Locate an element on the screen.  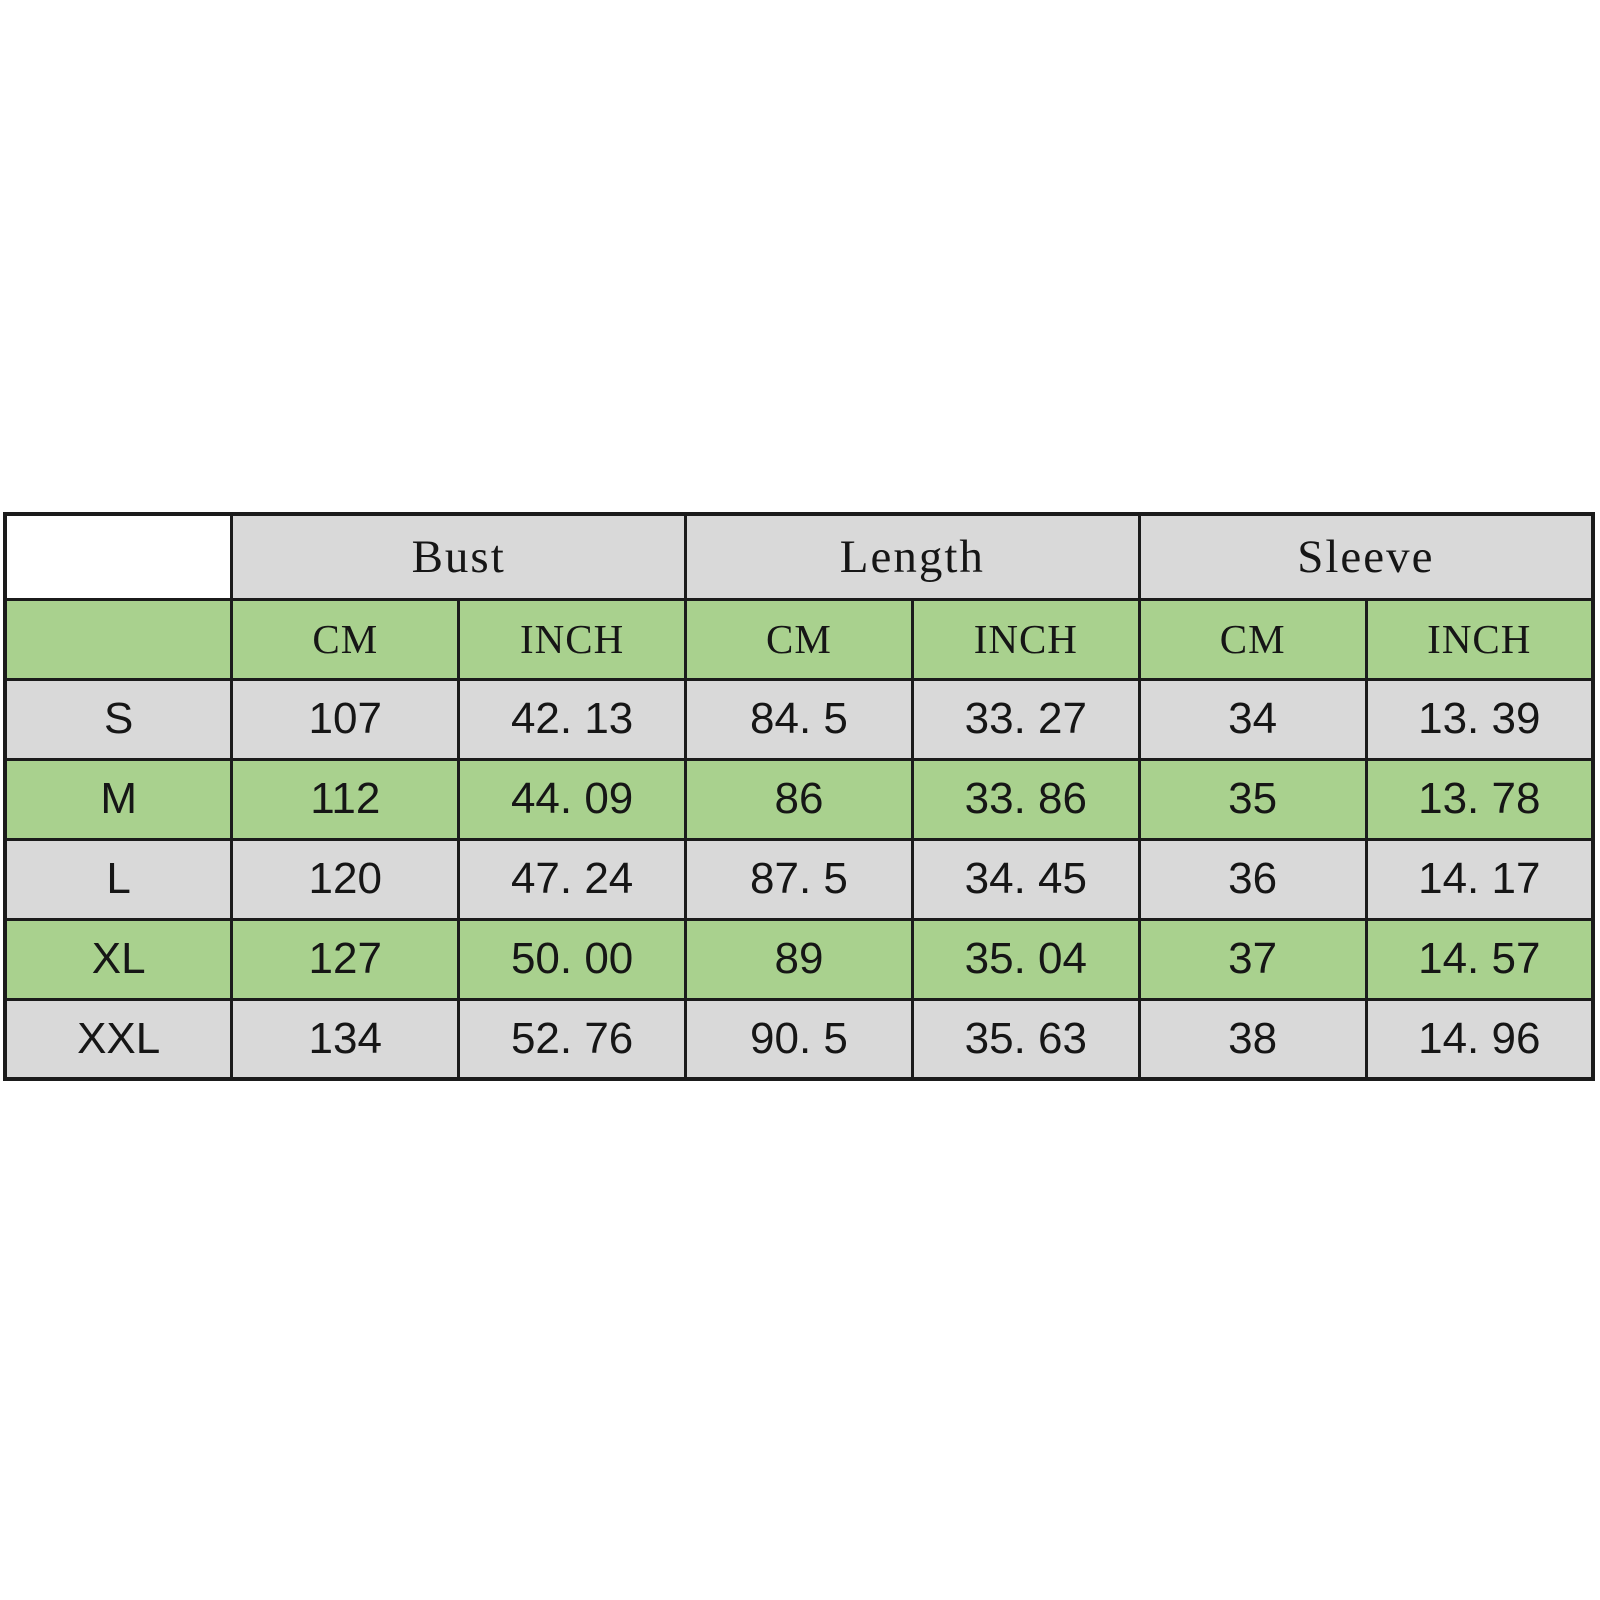
value-cell: 13. 78 is located at coordinates (1479, 799).